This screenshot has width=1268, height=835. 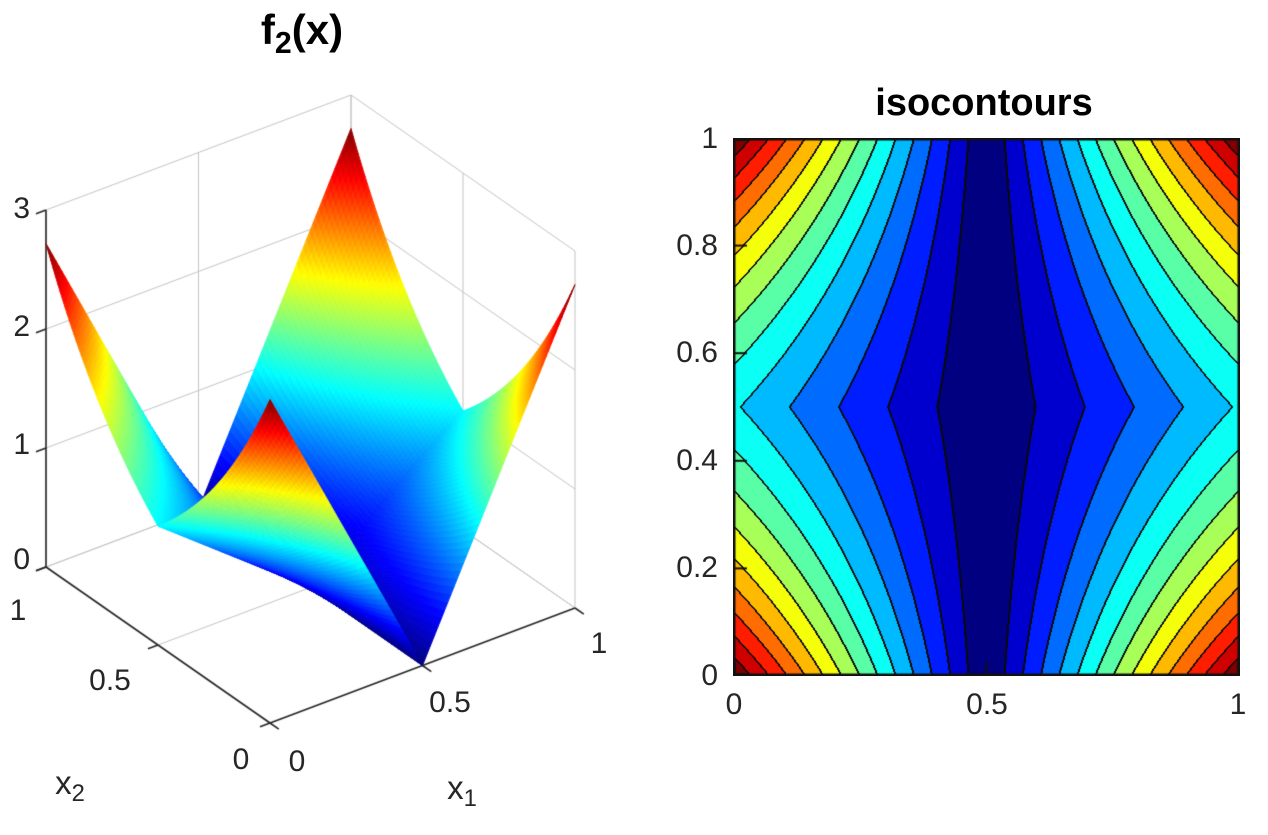 I want to click on x-tick-label: 0.5, so click(x=450, y=702).